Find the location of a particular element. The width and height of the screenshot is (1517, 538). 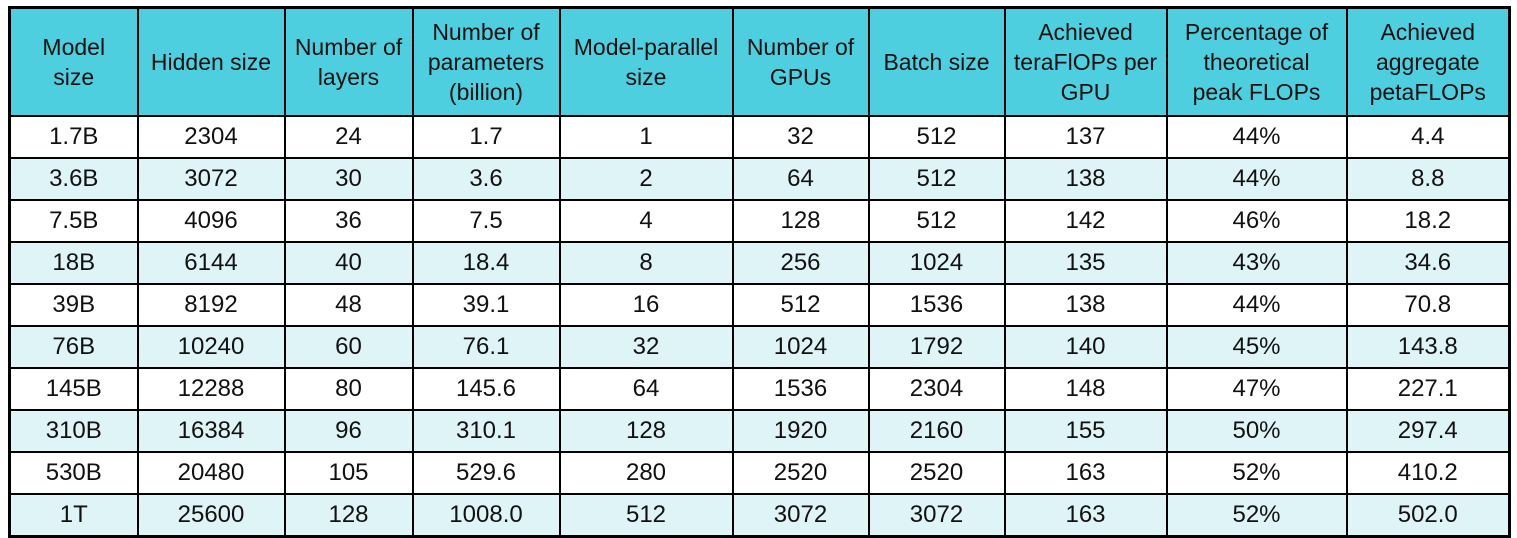

table-cell: 1536 is located at coordinates (800, 389).